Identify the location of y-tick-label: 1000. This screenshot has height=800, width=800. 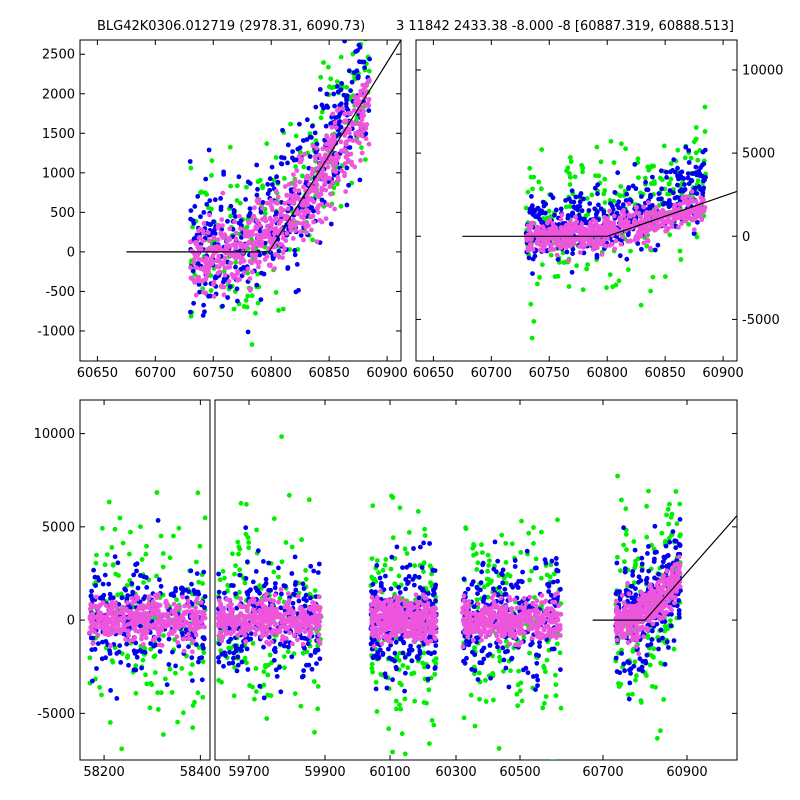
(58, 173).